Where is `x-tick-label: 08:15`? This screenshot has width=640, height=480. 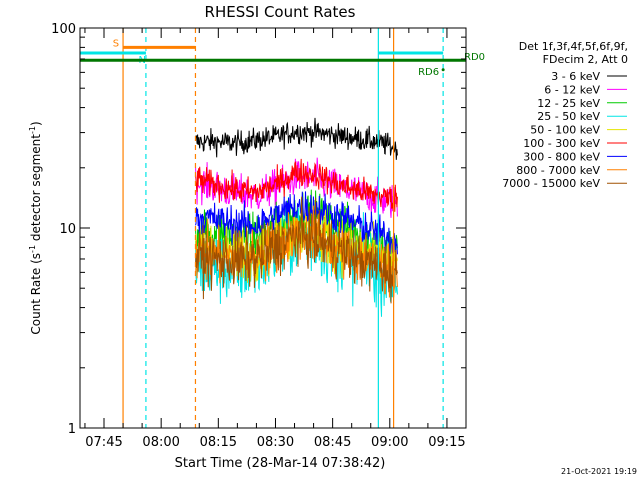 x-tick-label: 08:15 is located at coordinates (218, 442).